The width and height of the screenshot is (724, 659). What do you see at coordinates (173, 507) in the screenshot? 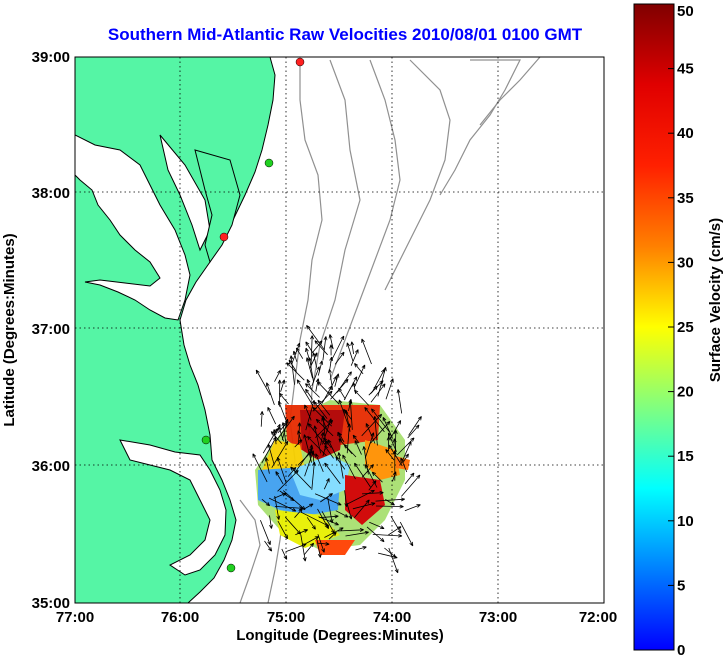
I see `pamlico-sound` at bounding box center [173, 507].